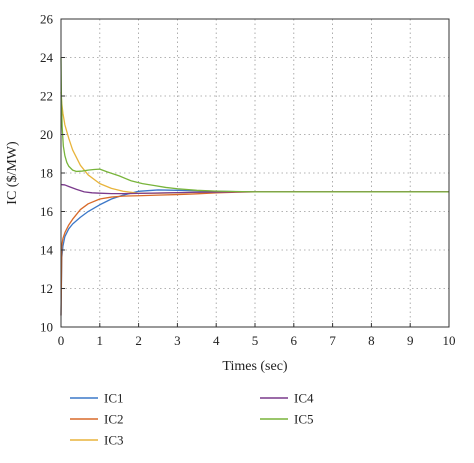 Image resolution: width=474 pixels, height=463 pixels. Describe the element at coordinates (47, 57) in the screenshot. I see `y-tick-label: 24` at that location.